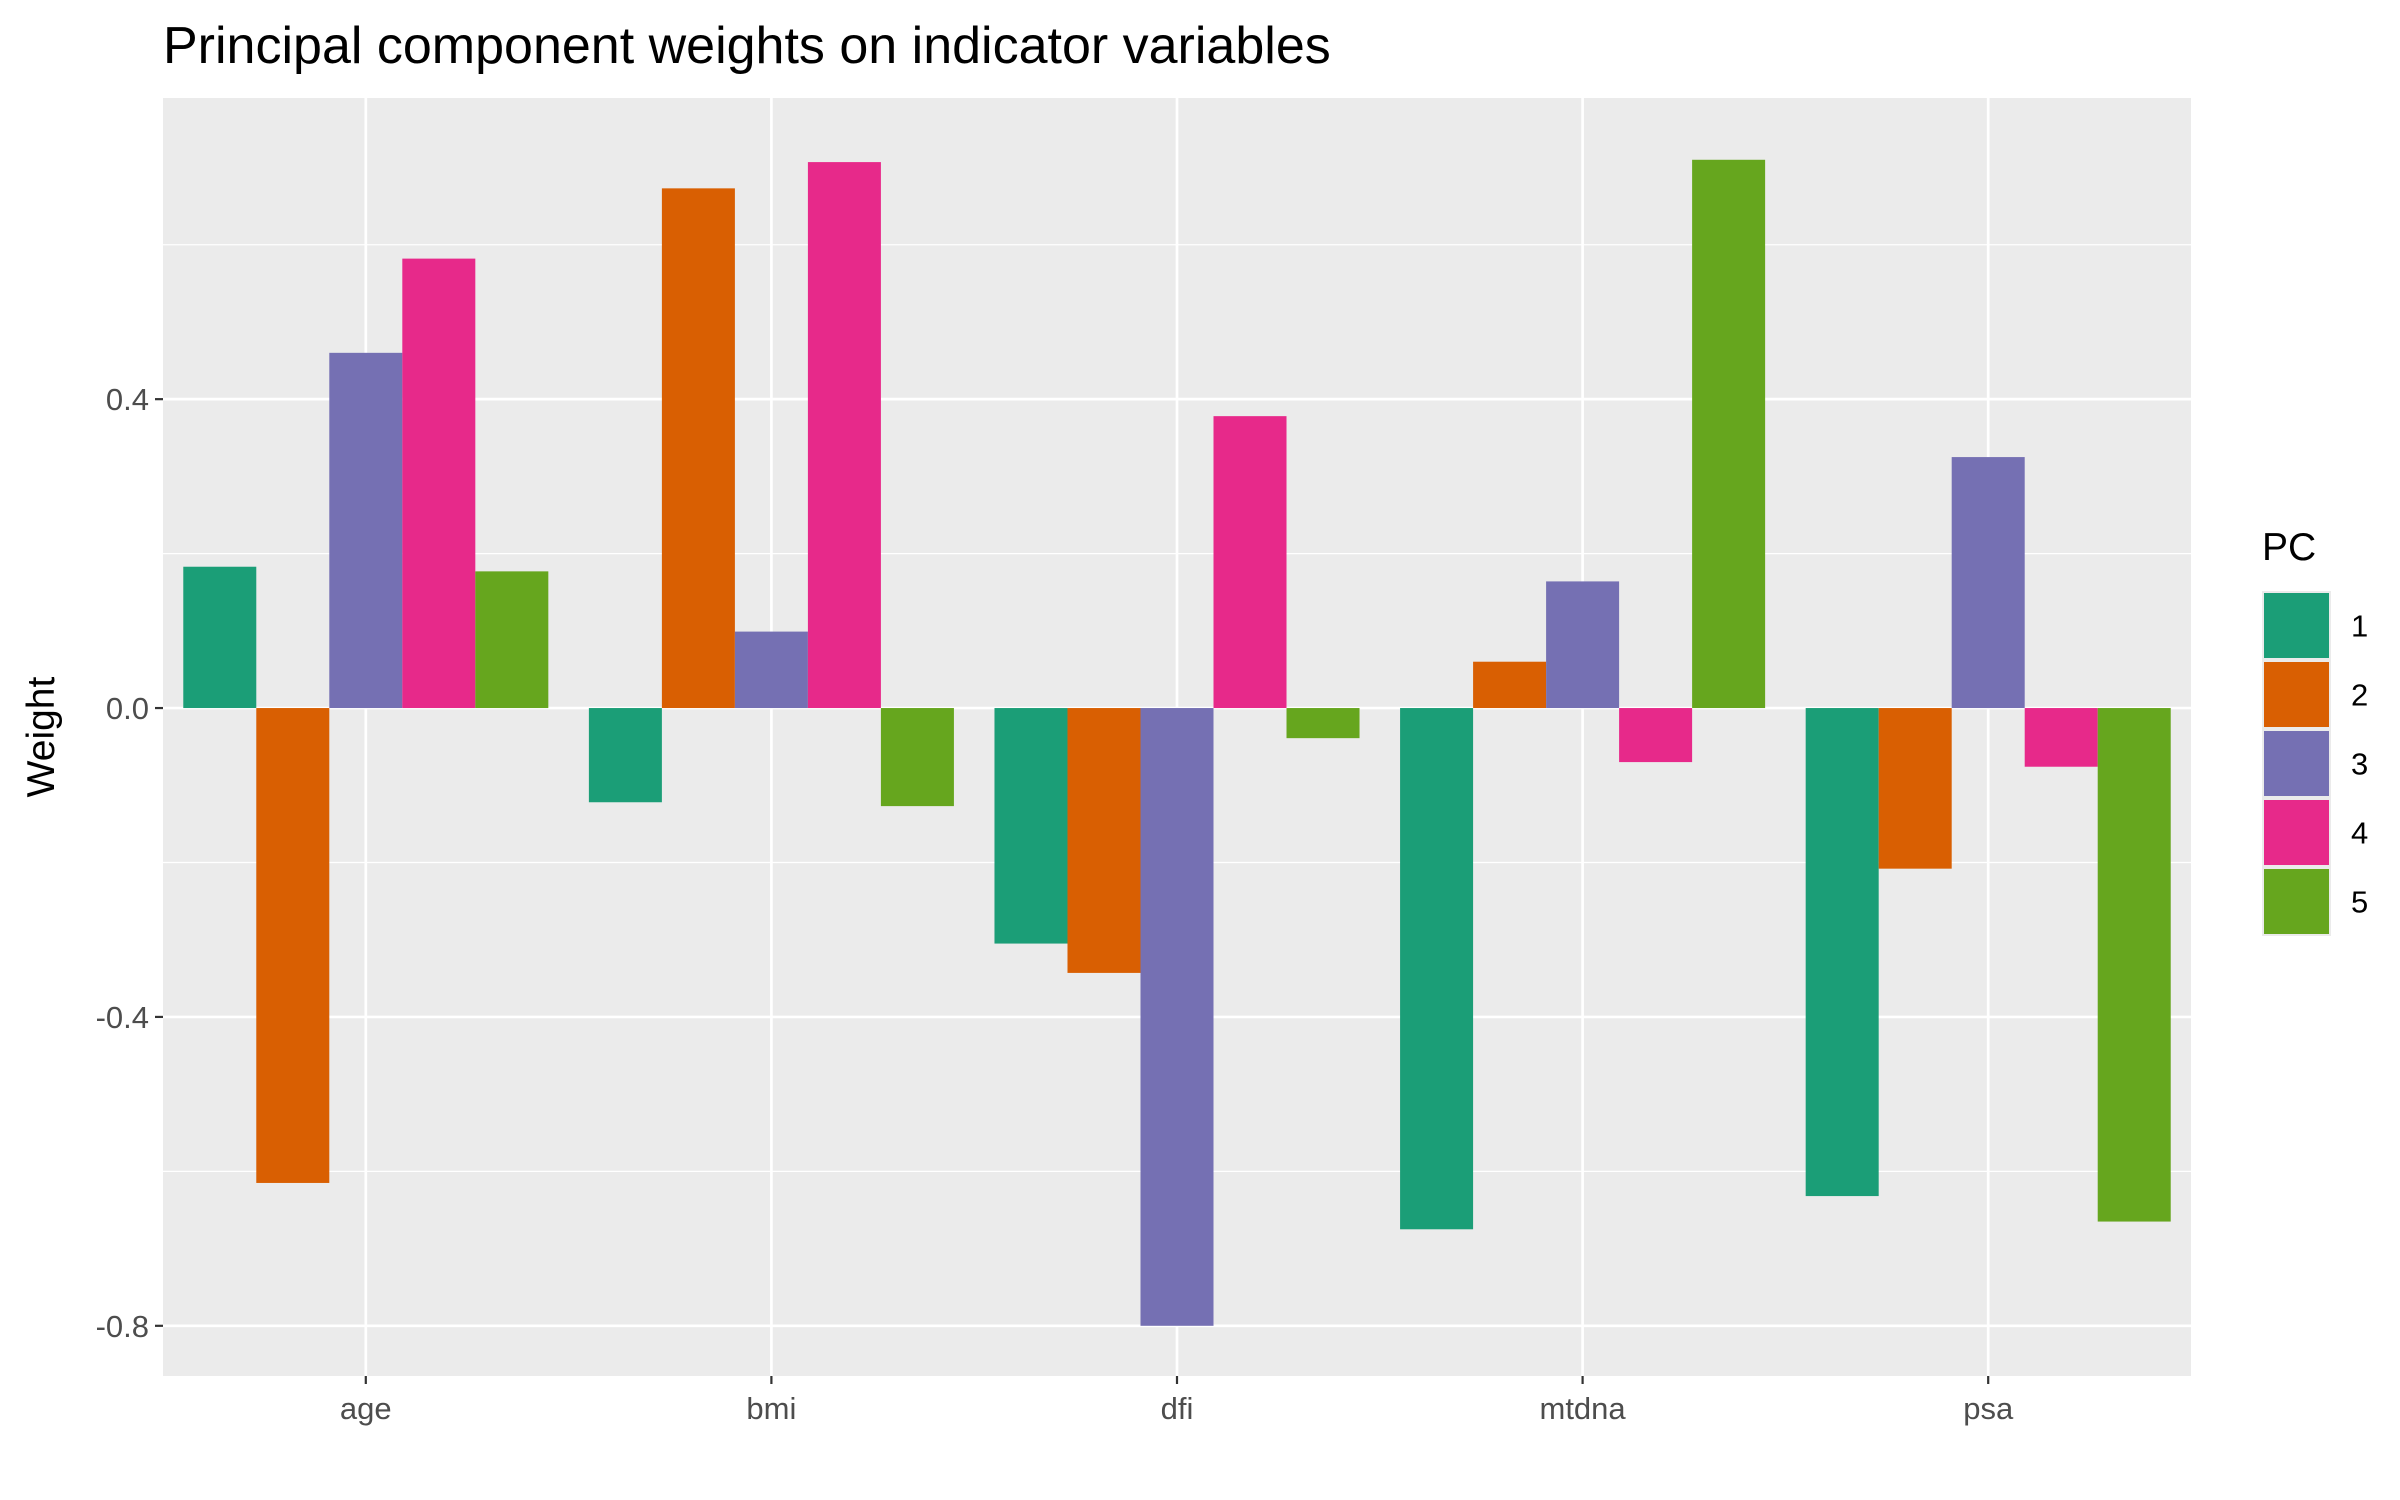 This screenshot has width=2400, height=1500. Describe the element at coordinates (1656, 735) in the screenshot. I see `bar-mtdna-pc4` at that location.